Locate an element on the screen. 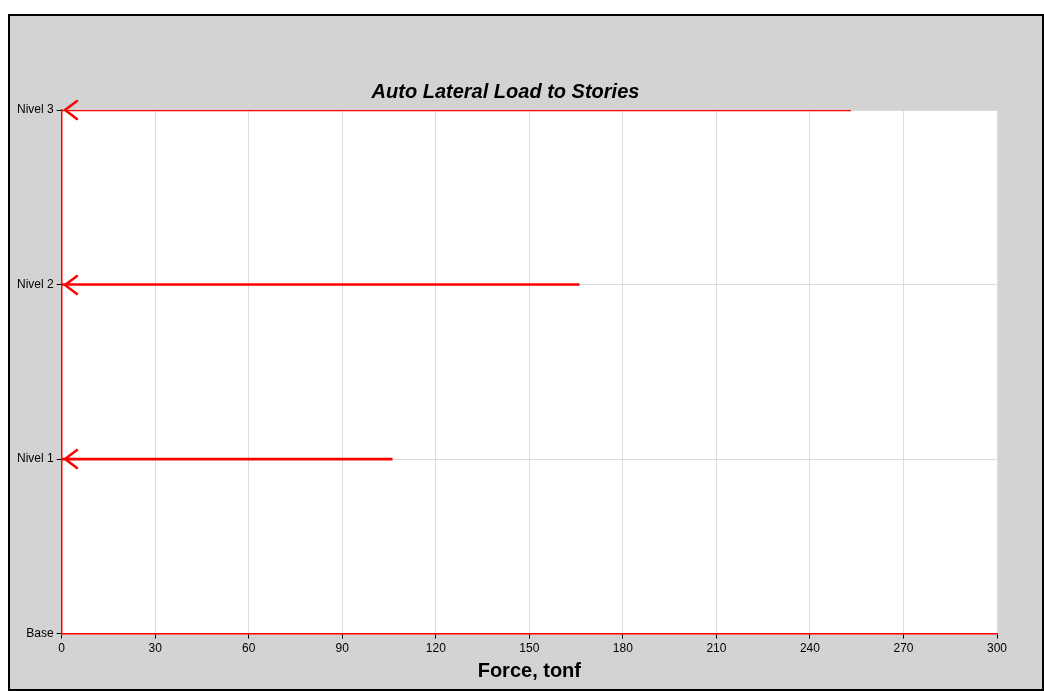 Image resolution: width=1044 pixels, height=691 pixels. x-tick-label: 240 is located at coordinates (810, 648).